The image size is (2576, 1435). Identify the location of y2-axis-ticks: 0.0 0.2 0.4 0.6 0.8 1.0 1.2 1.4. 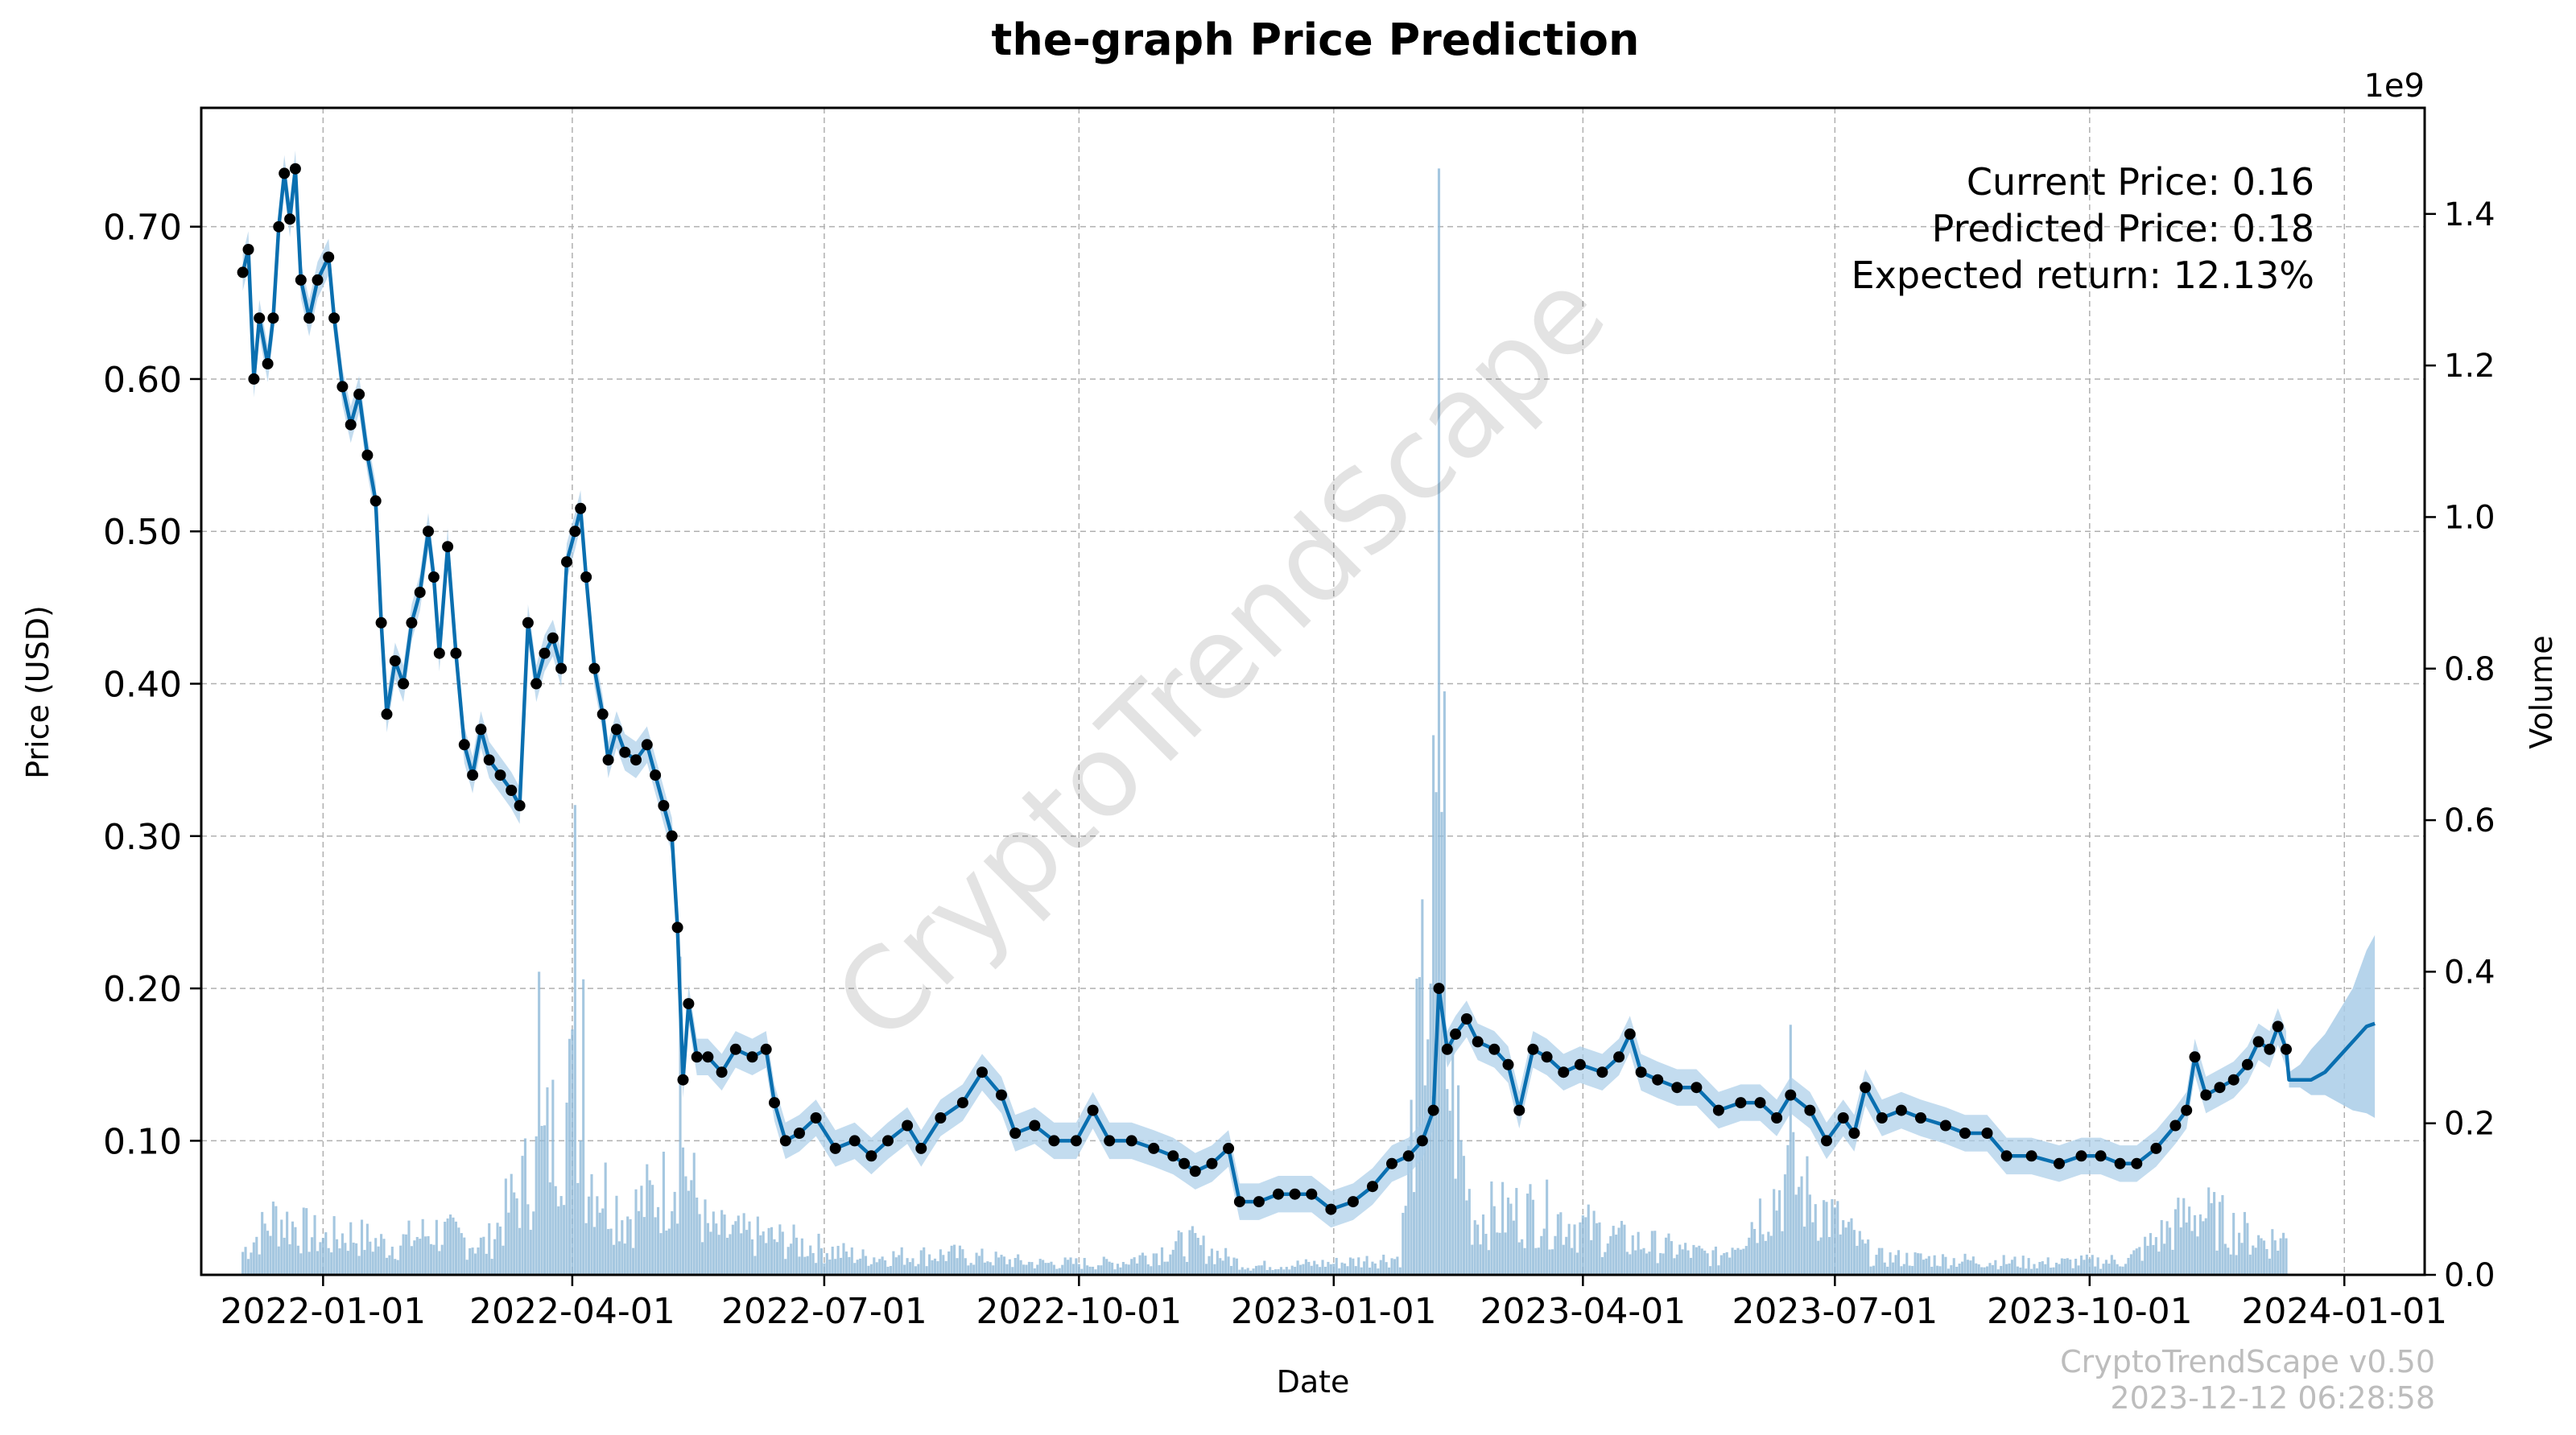
(2460, 745).